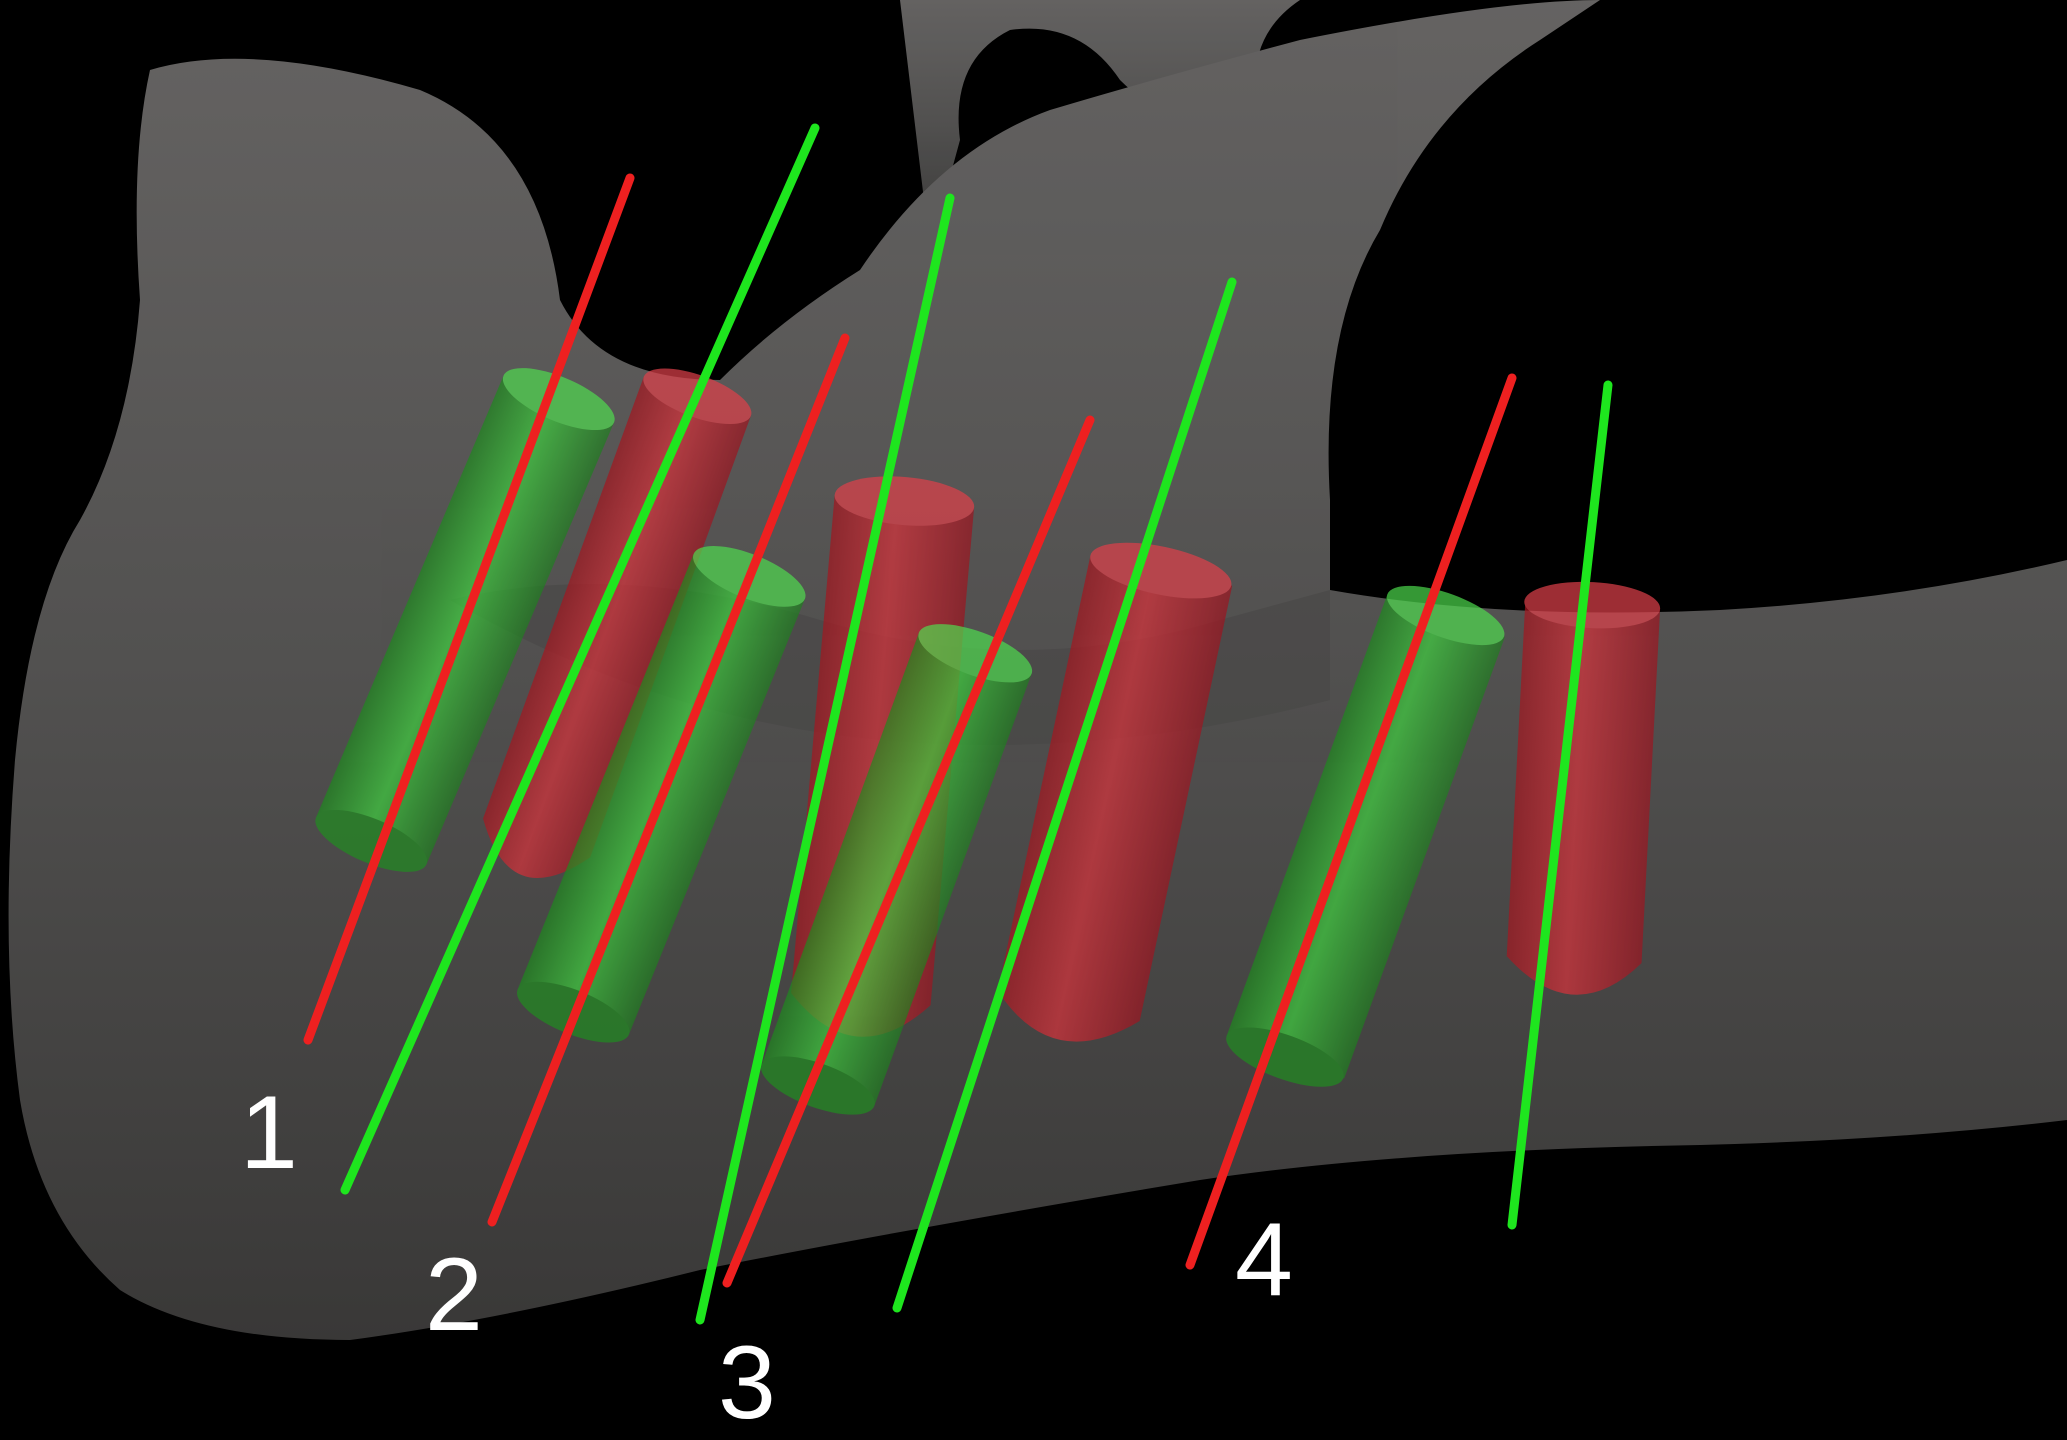  Describe the element at coordinates (747, 1382) in the screenshot. I see `site-label-3: 3` at that location.